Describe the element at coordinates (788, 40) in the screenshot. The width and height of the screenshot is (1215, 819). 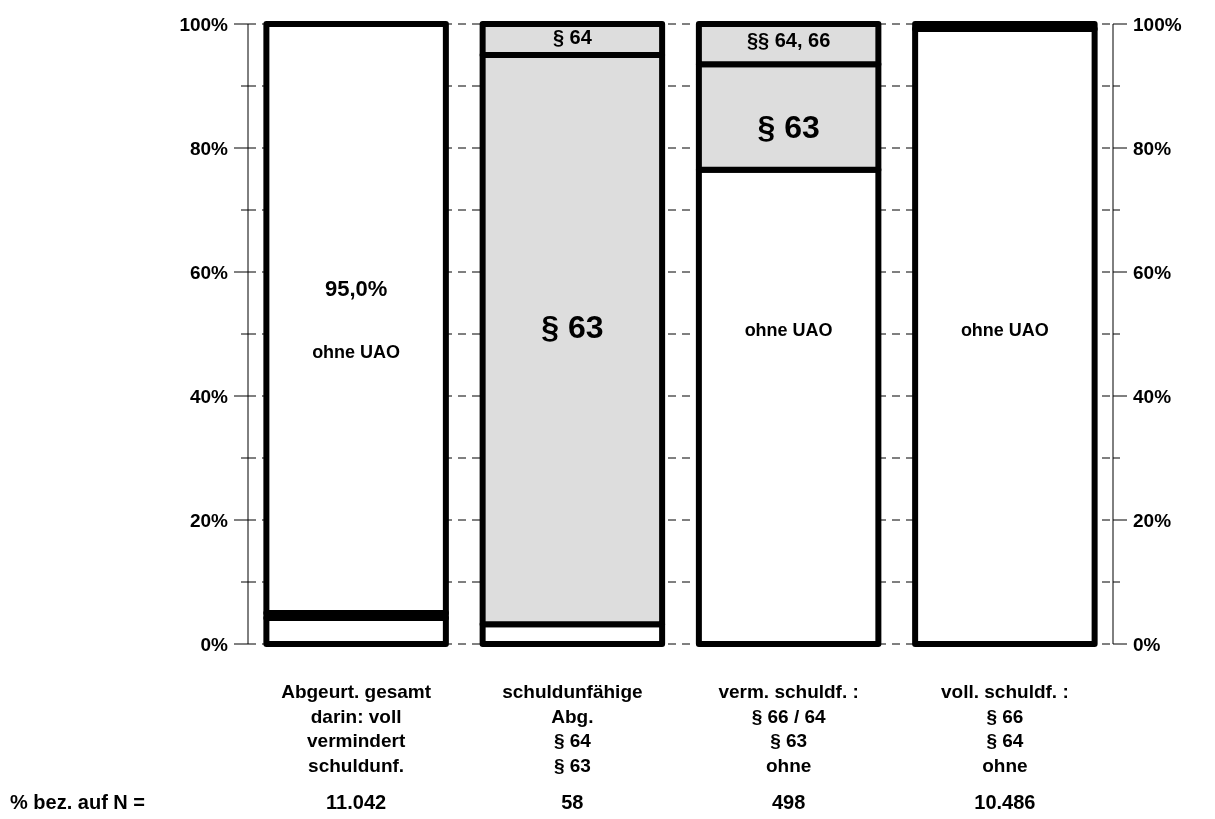
I see `annotation: §§ 64, 66` at that location.